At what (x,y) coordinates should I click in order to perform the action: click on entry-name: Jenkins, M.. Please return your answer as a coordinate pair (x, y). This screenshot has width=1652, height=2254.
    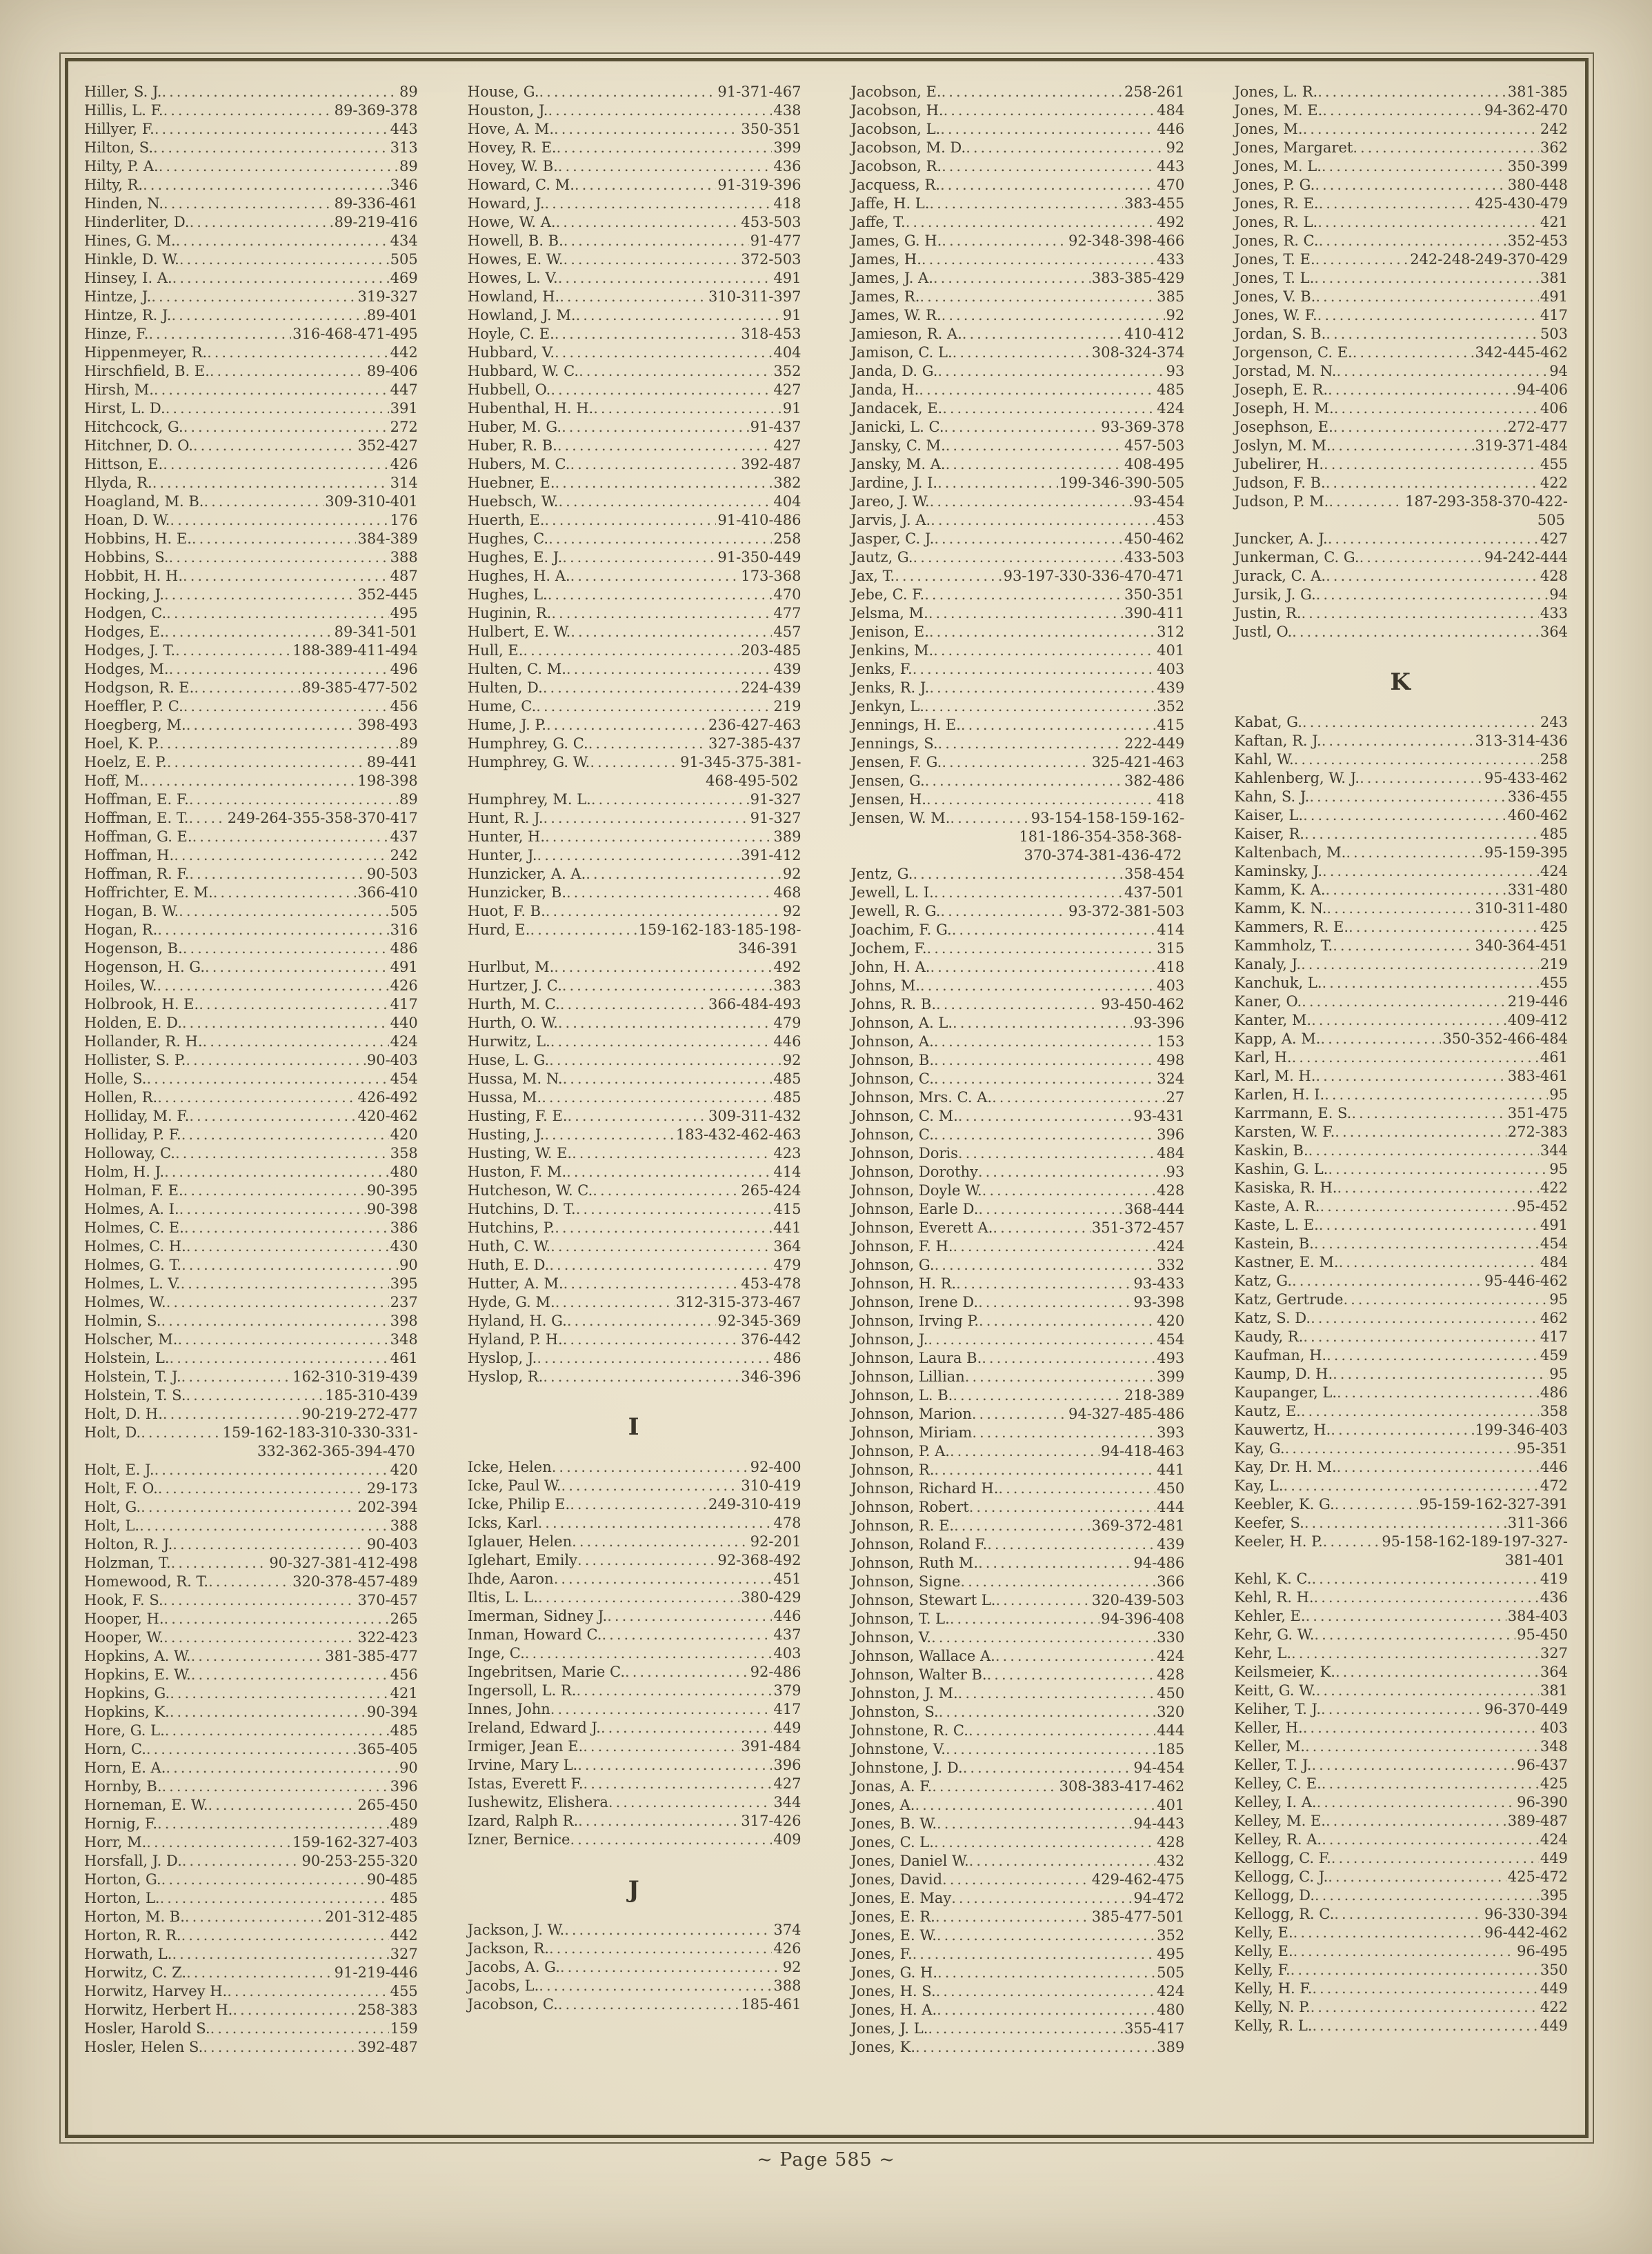
    Looking at the image, I should click on (892, 650).